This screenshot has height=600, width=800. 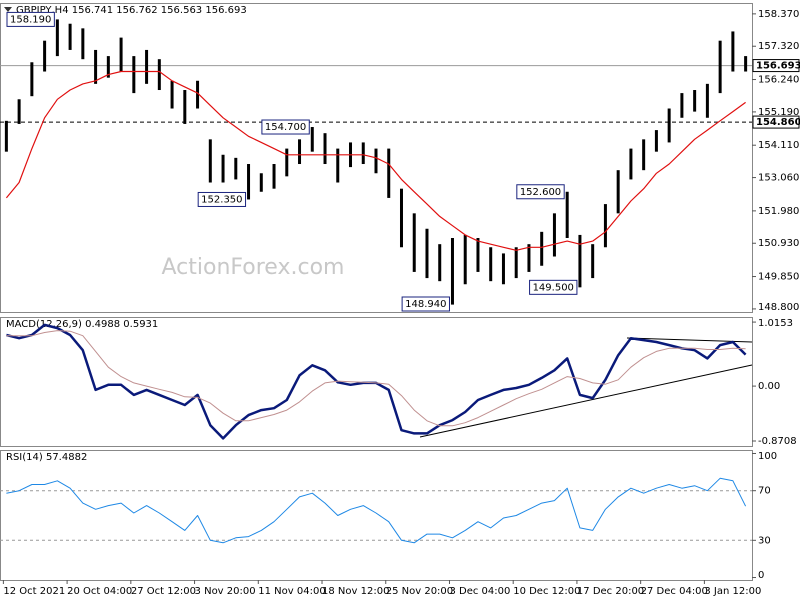 What do you see at coordinates (99, 591) in the screenshot?
I see `x-tick-label: 20 Oct 04:00` at bounding box center [99, 591].